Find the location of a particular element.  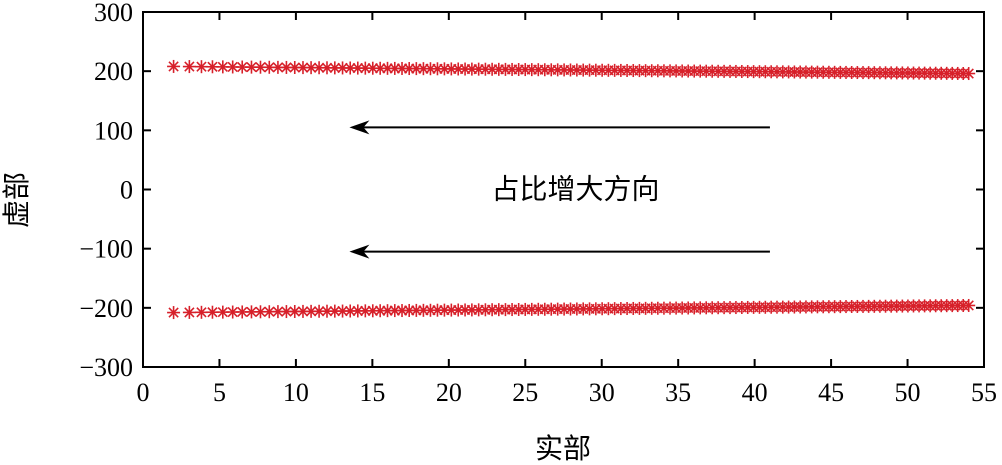

annotation-direction: 占比增大方向 is located at coordinates (575, 189).